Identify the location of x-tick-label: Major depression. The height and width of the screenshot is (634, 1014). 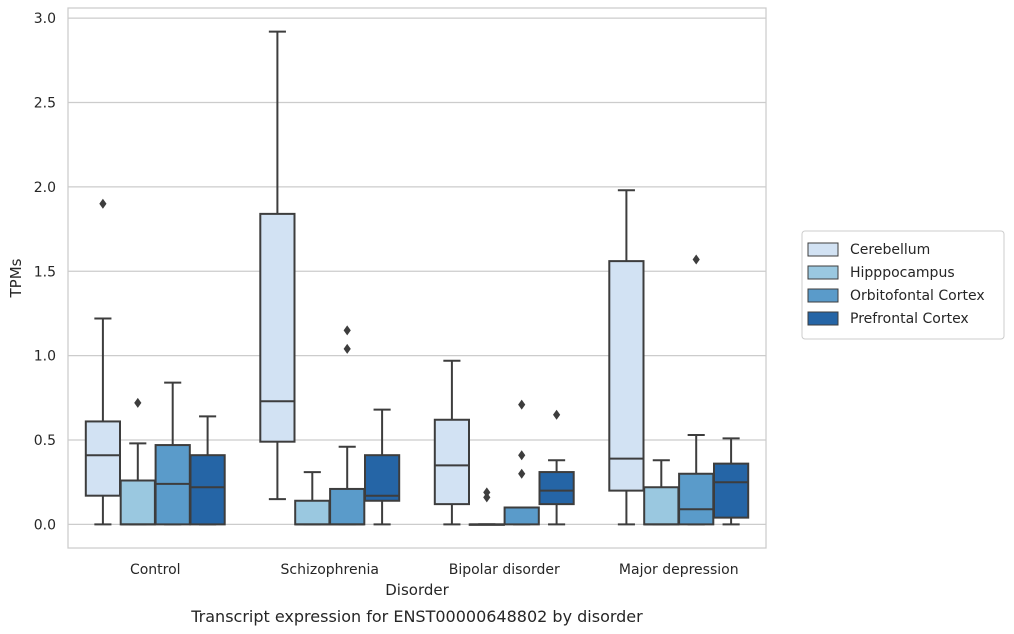
(679, 570).